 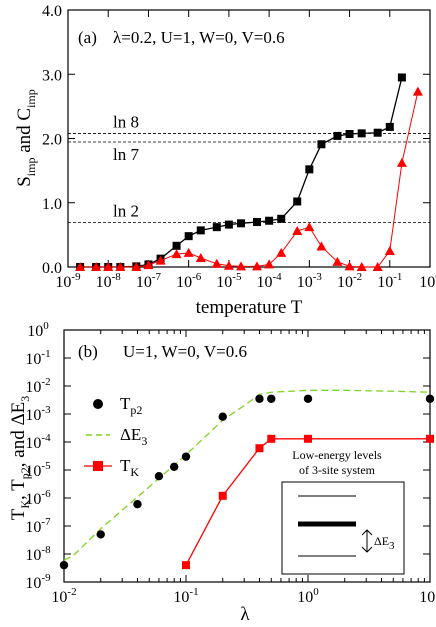 What do you see at coordinates (87, 37) in the screenshot?
I see `panel-label-a: (a)` at bounding box center [87, 37].